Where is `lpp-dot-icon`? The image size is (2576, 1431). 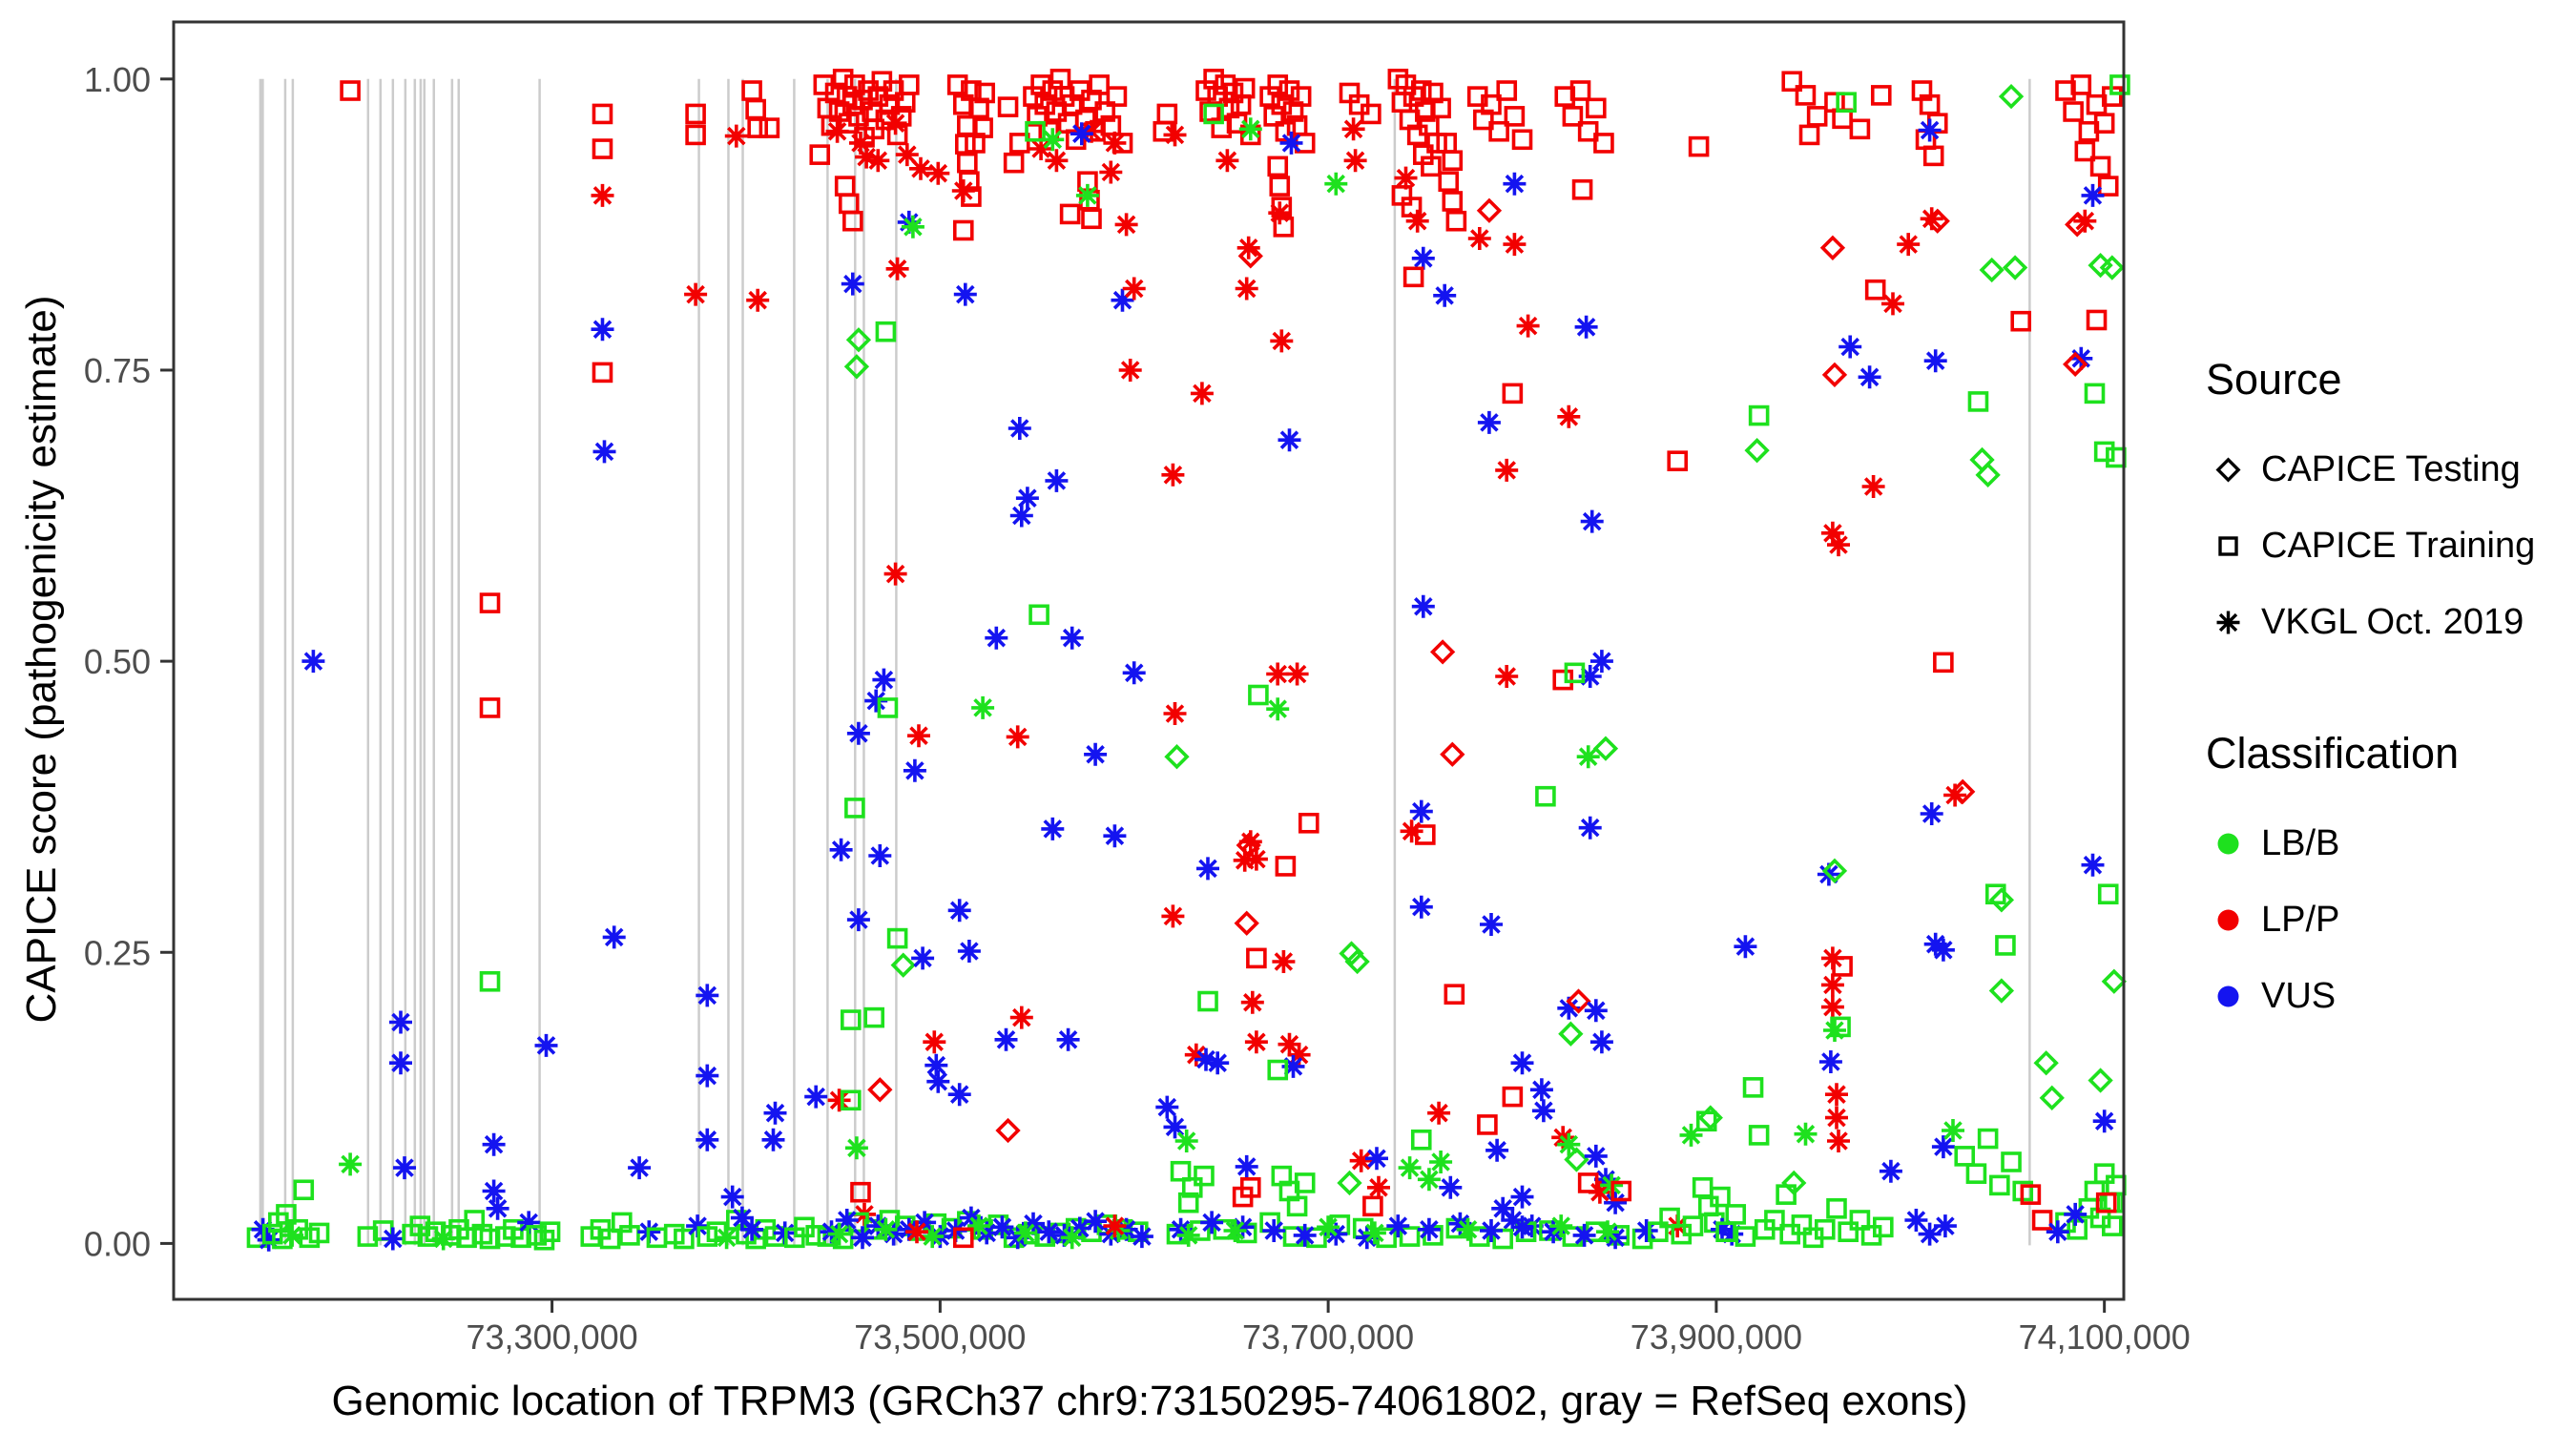 lpp-dot-icon is located at coordinates (2233, 920).